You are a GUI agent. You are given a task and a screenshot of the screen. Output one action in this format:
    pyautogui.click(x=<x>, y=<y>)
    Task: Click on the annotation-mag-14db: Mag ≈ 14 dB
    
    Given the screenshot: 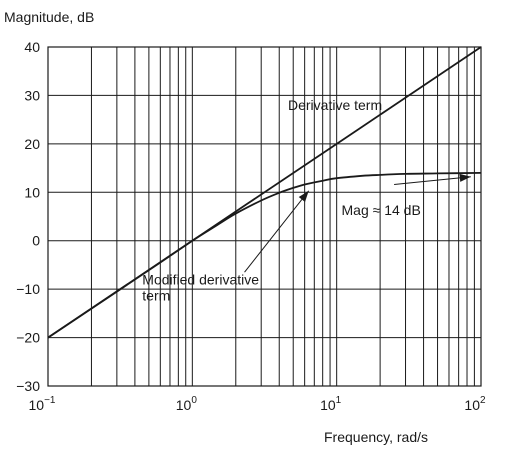 What is the action you would take?
    pyautogui.click(x=381, y=210)
    